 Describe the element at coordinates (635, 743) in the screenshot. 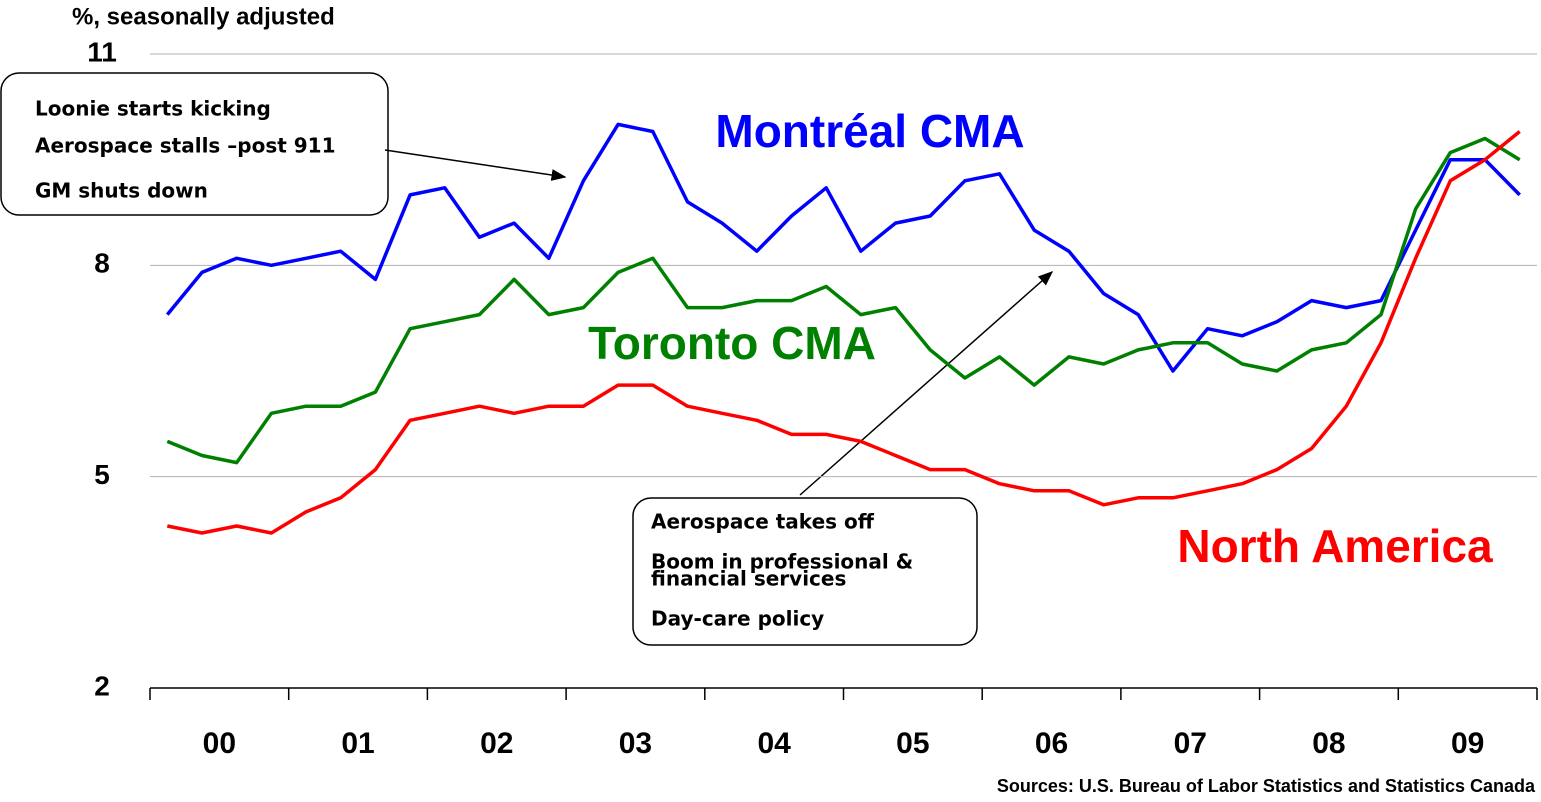

I see `x-tick-label: 03` at that location.